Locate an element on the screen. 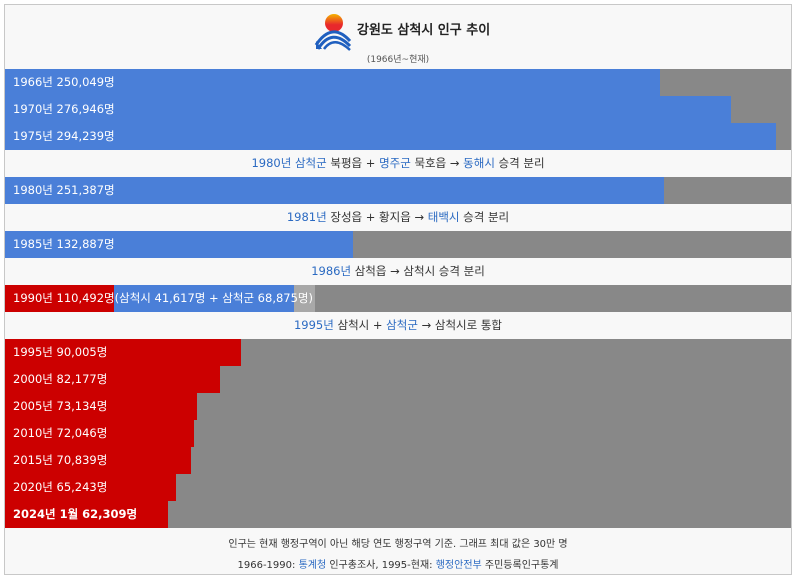  note-1980-text-d: 묵호읍 → is located at coordinates (437, 163).